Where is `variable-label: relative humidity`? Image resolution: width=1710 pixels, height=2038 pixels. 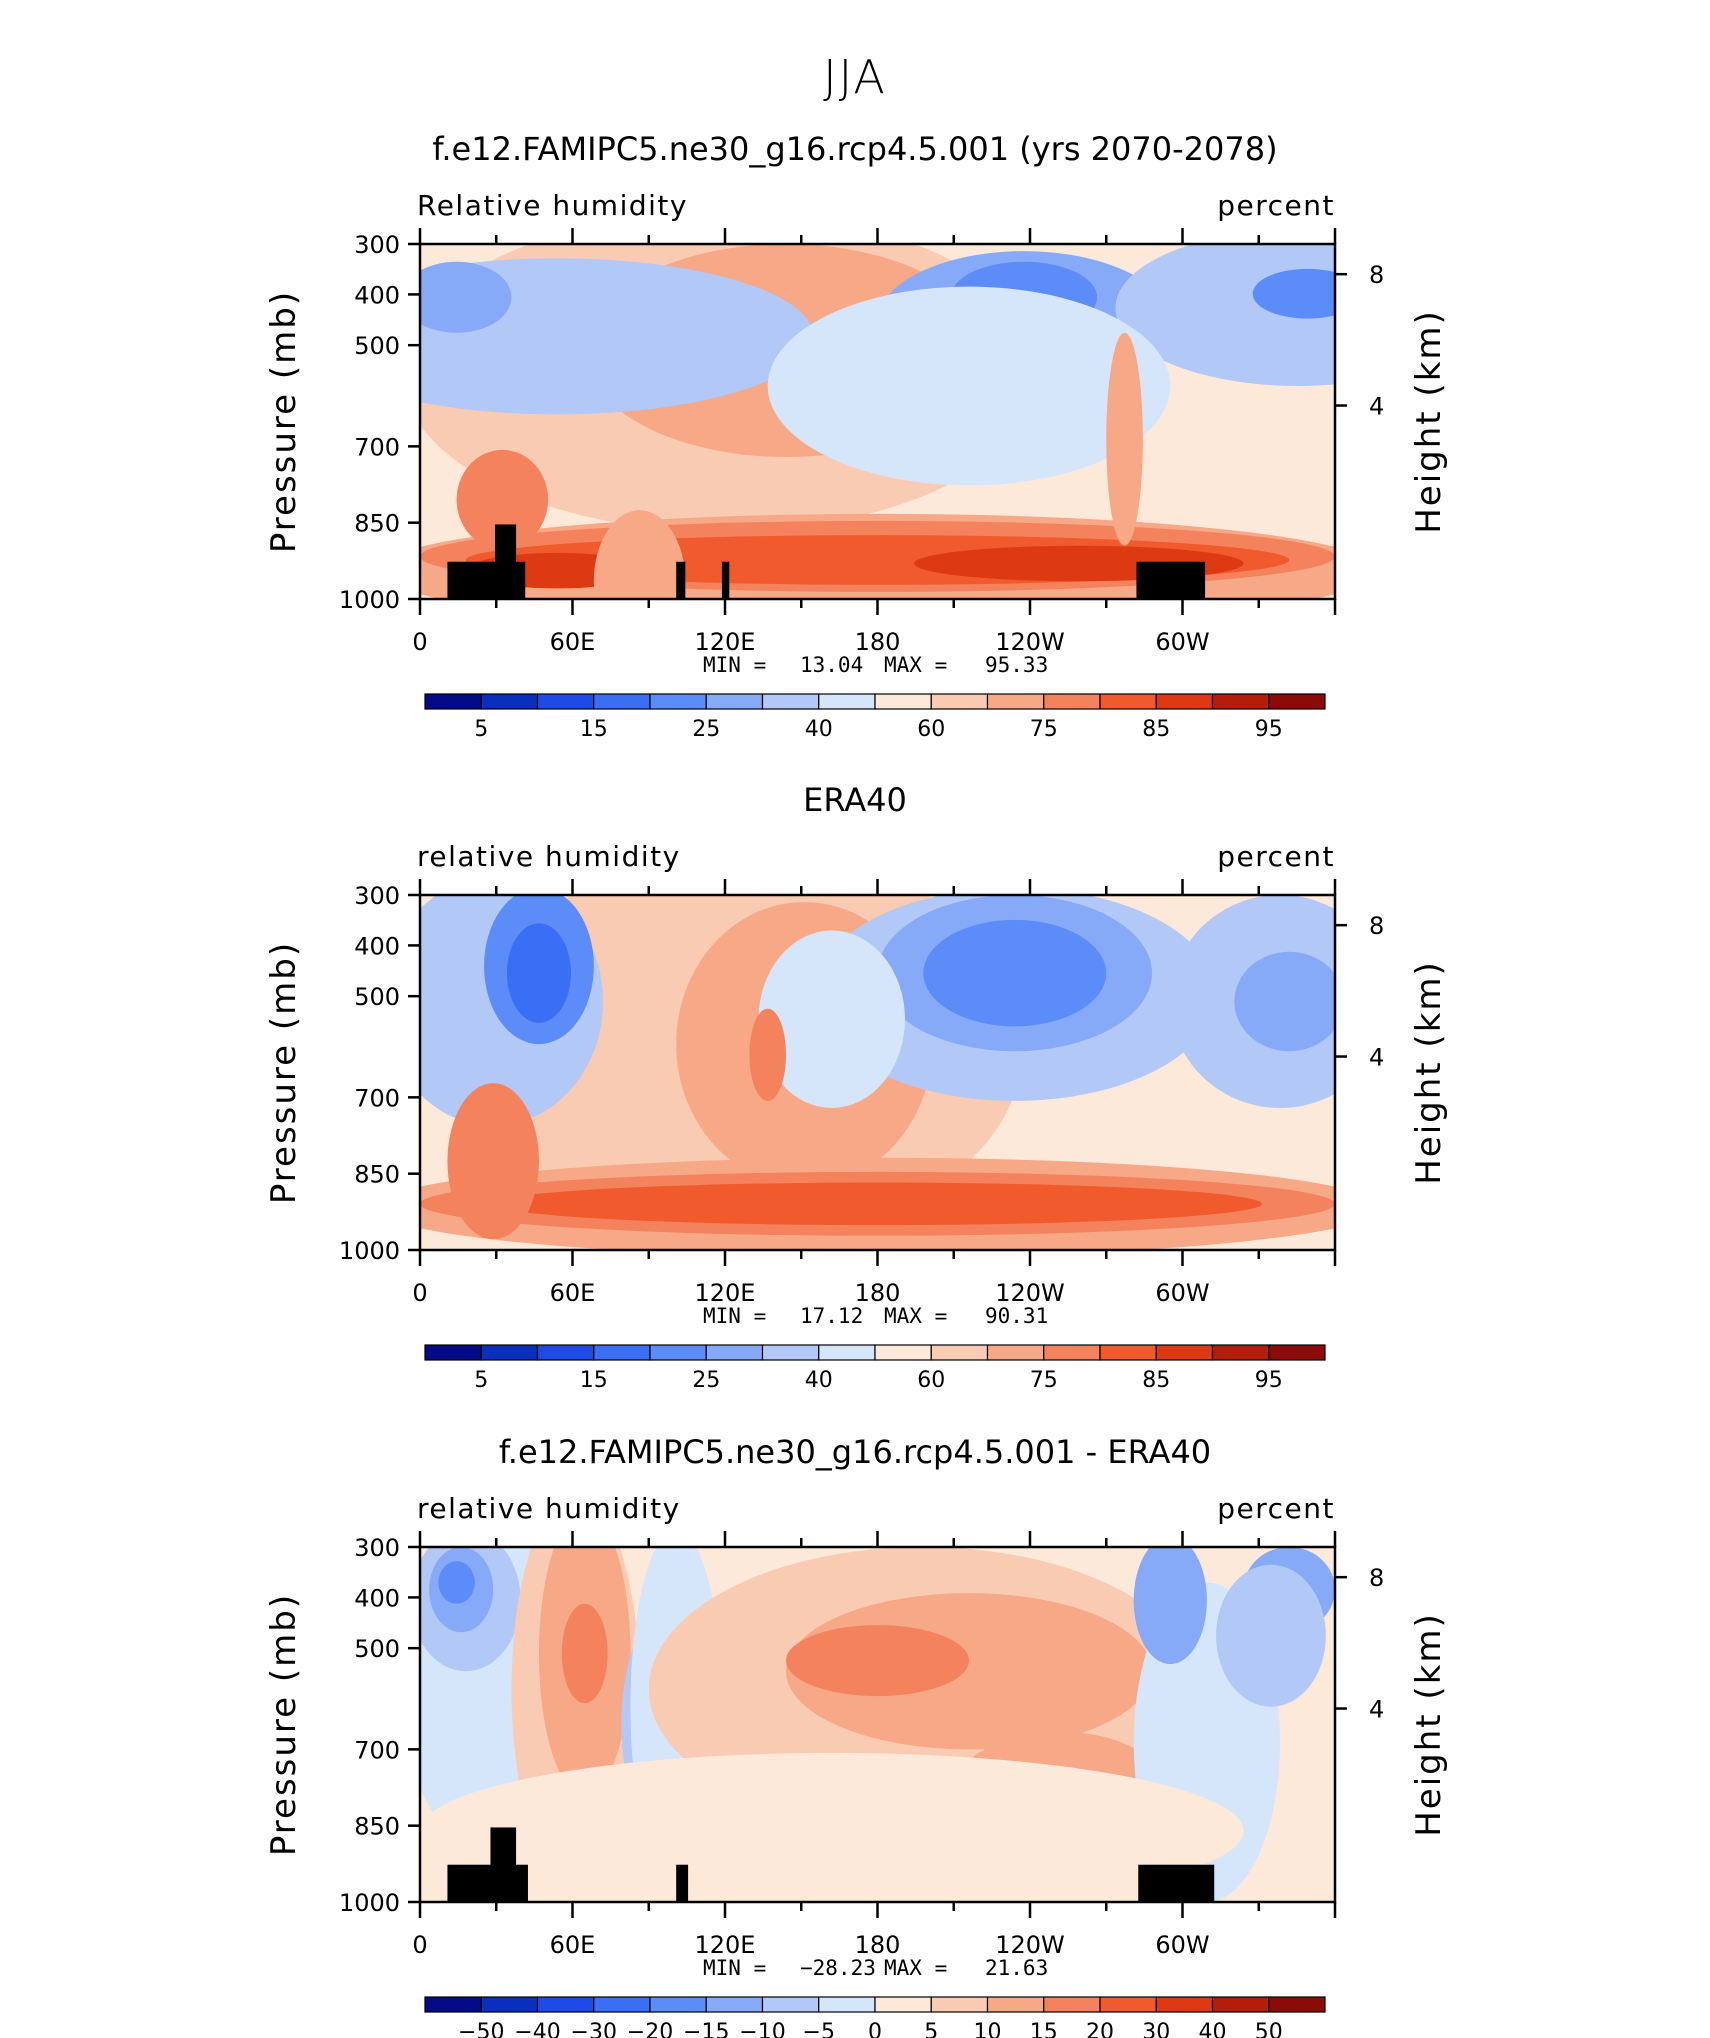
variable-label: relative humidity is located at coordinates (549, 856).